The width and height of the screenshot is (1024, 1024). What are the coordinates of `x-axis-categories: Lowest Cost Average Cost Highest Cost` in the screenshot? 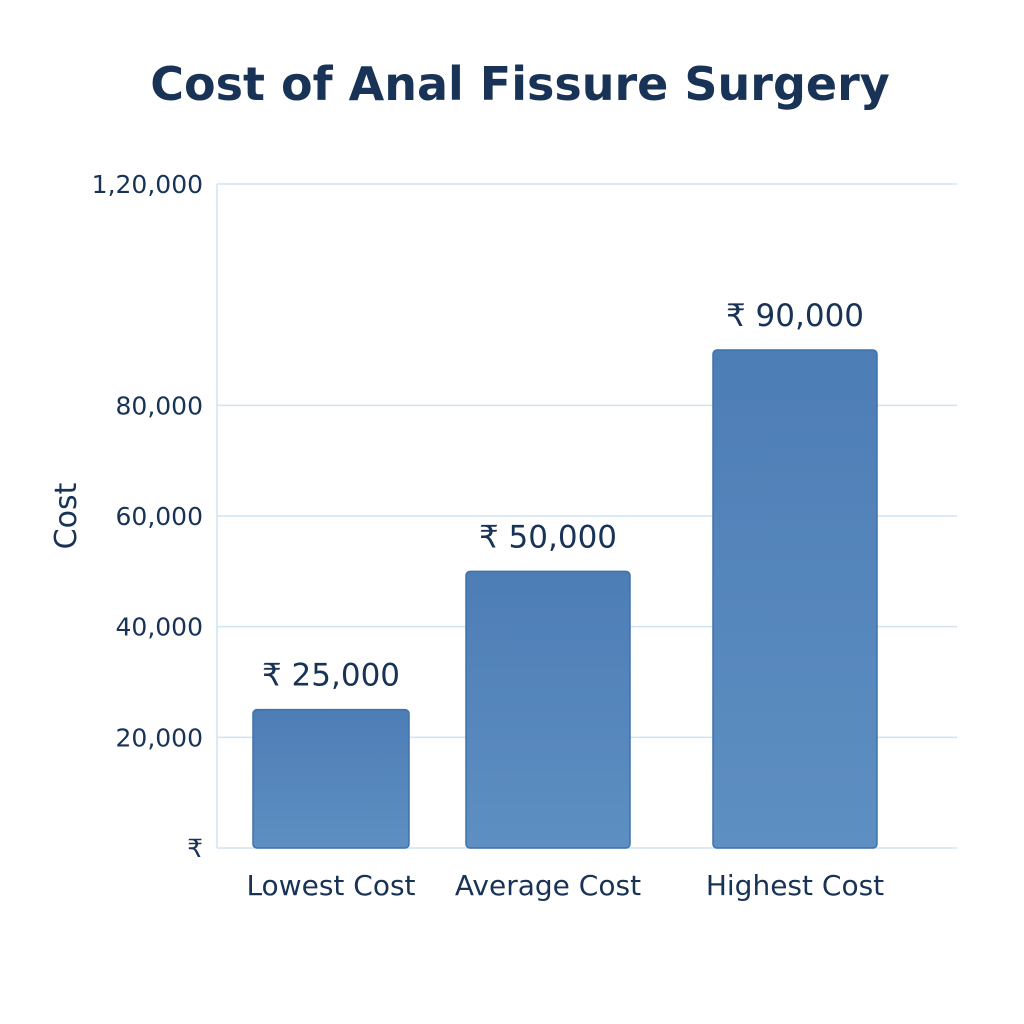 It's located at (565, 885).